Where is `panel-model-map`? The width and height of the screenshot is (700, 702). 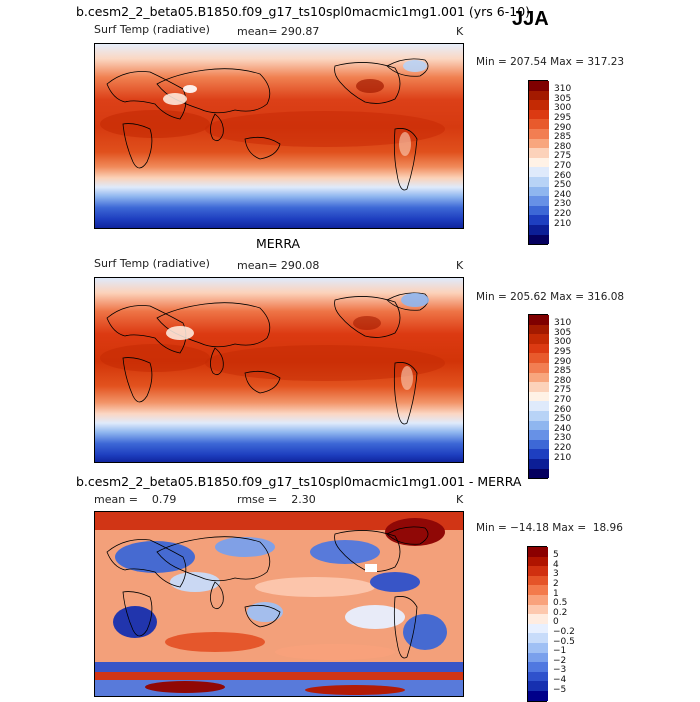 panel-model-map is located at coordinates (279, 136).